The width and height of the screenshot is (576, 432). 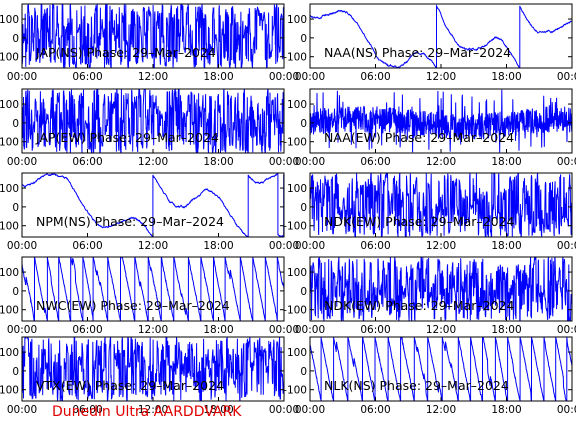 I want to click on chart-title: JAP(EW) Phase: 29–Mar–2024, so click(x=127, y=137).